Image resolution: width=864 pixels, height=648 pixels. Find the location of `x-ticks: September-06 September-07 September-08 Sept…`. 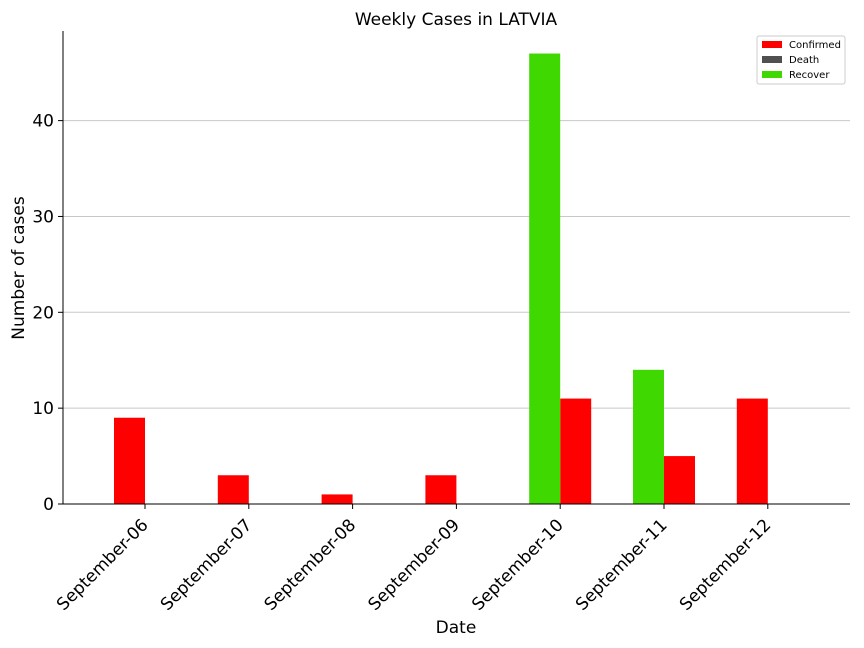

x-ticks: September-06 September-07 September-08 Sept… is located at coordinates (414, 559).